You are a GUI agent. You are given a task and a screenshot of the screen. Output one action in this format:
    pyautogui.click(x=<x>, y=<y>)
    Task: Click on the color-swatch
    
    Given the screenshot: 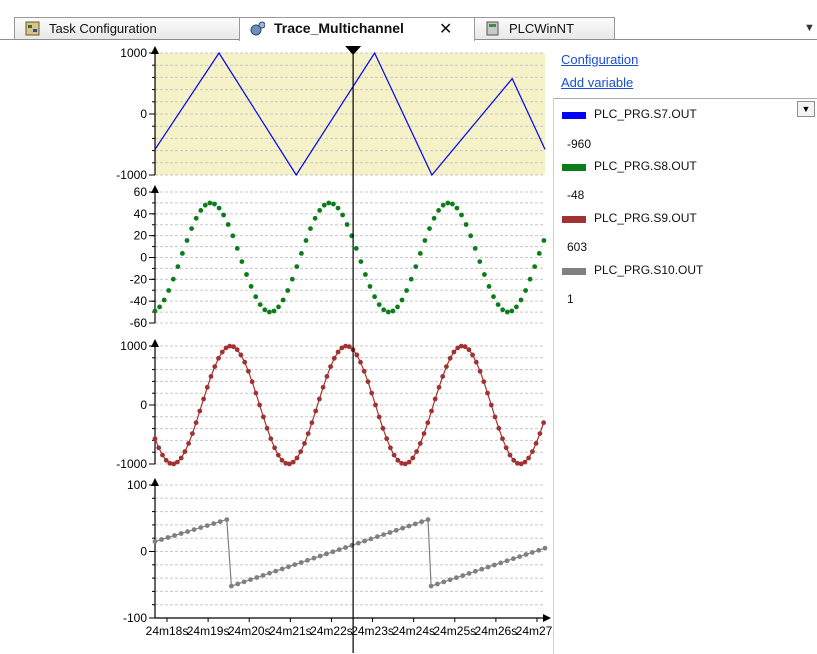 What is the action you would take?
    pyautogui.click(x=574, y=219)
    